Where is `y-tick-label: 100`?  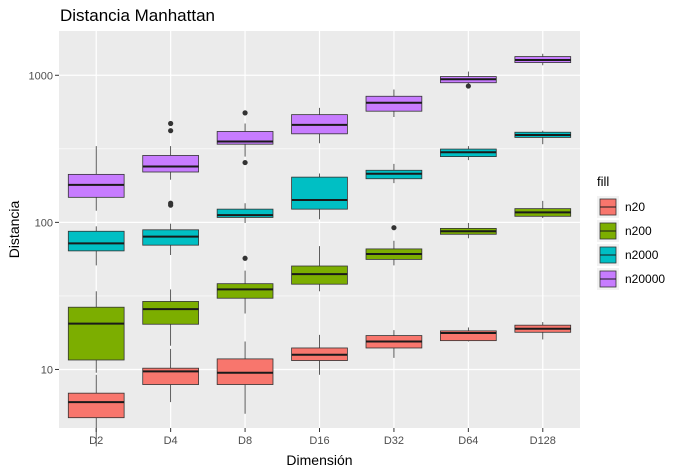 y-tick-label: 100 is located at coordinates (44, 223).